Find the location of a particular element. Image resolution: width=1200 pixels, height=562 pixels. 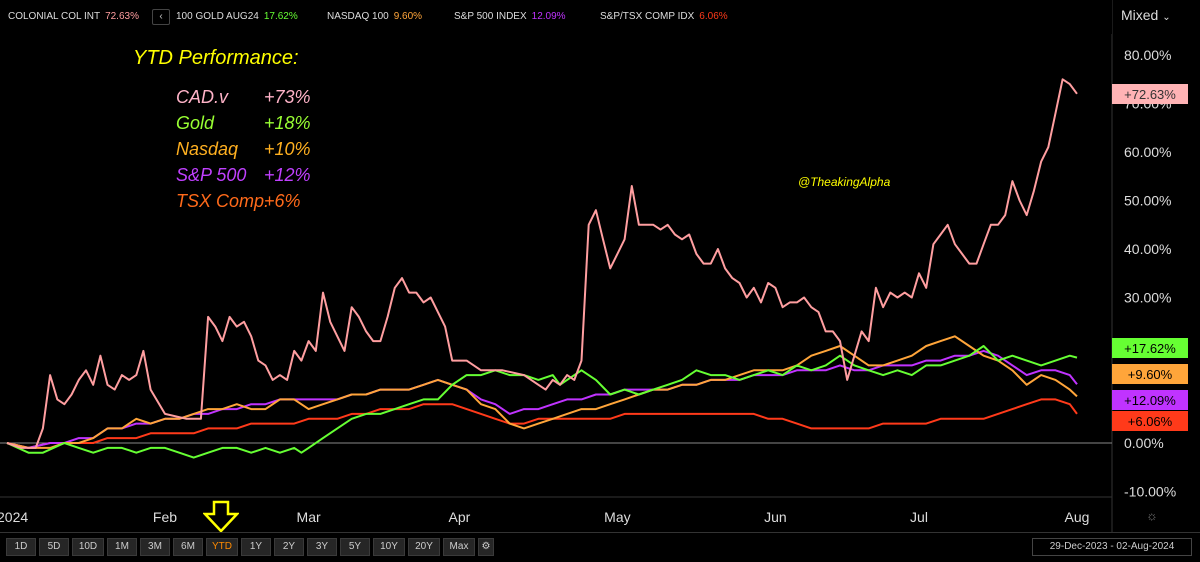

ticker-item: COLONIAL COL INT 72.63% is located at coordinates (73, 16).